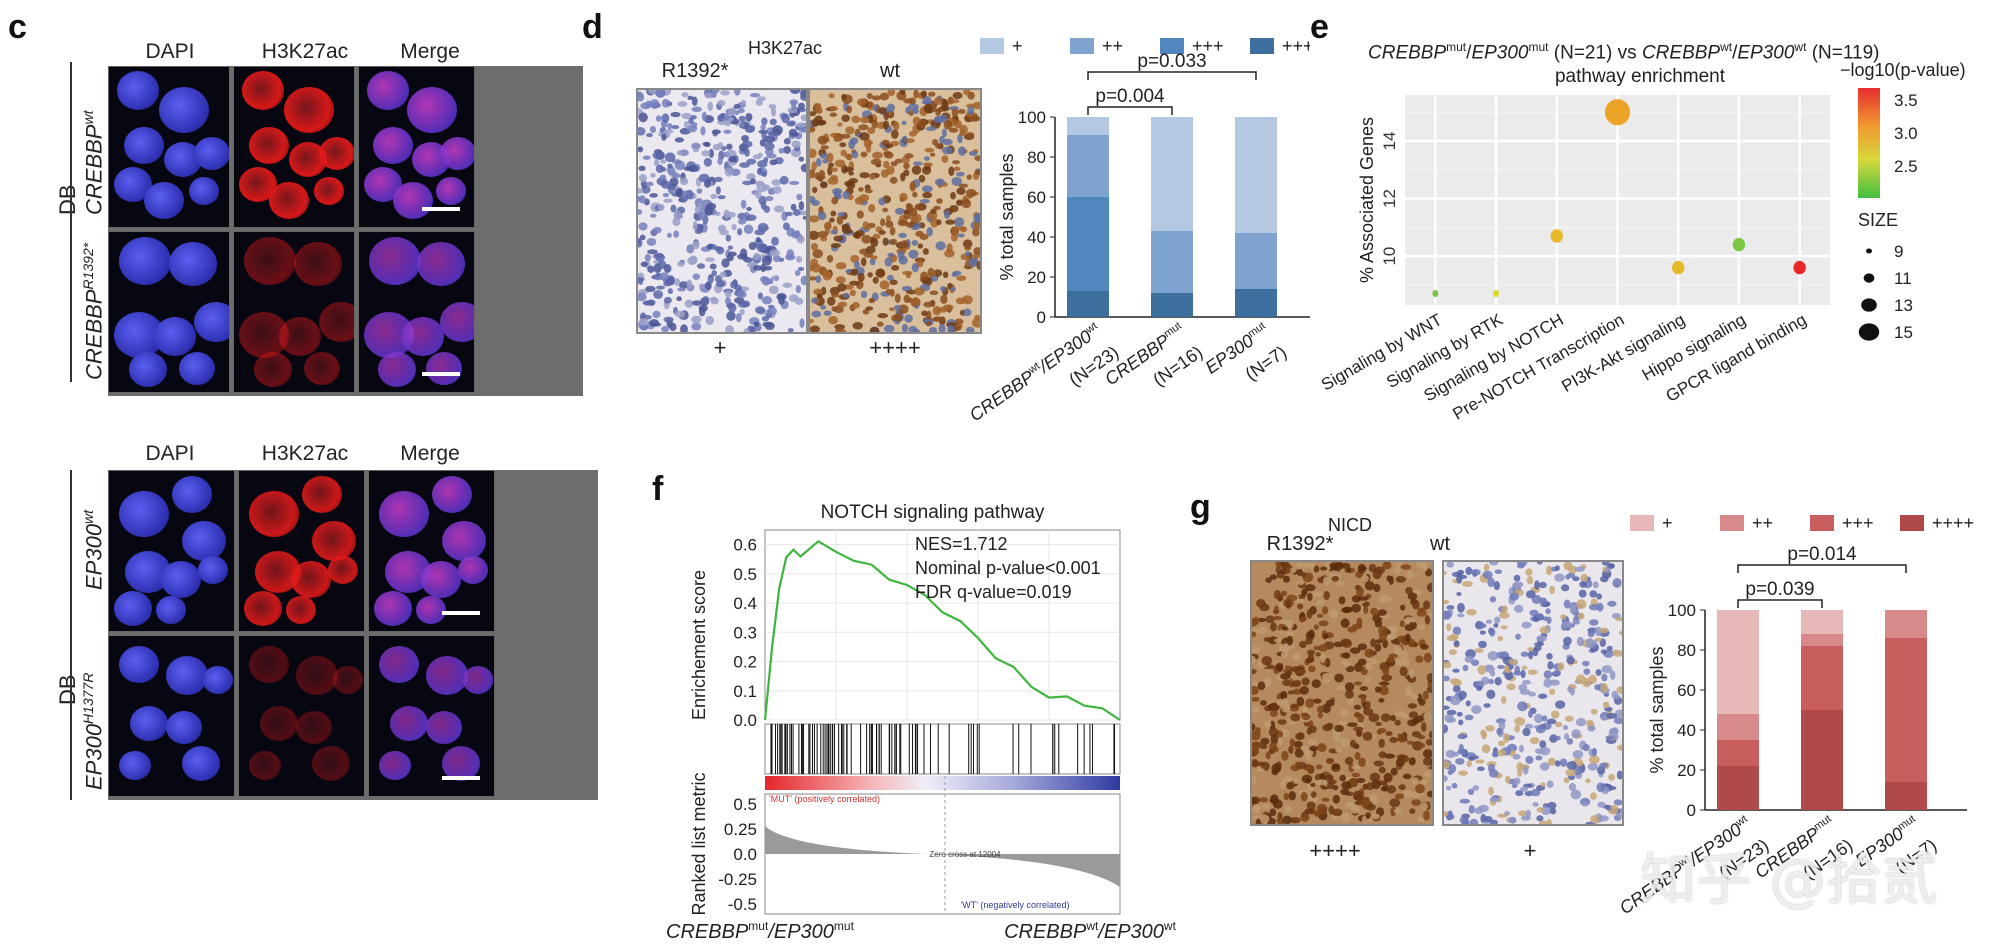  Describe the element at coordinates (942, 783) in the screenshot. I see `rank-heat-bar` at that location.